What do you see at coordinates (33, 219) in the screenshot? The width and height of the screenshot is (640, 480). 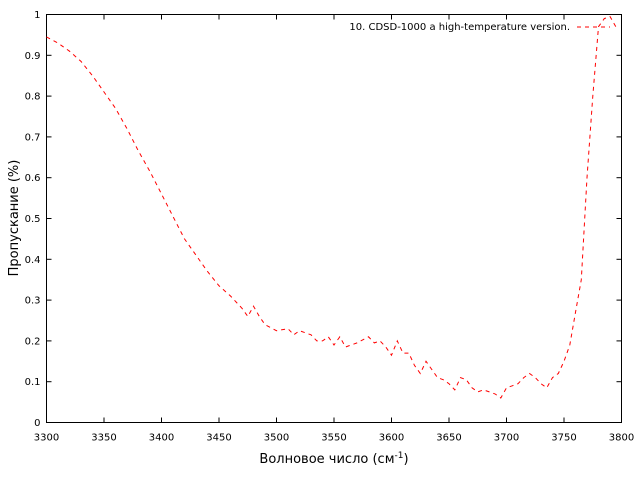 I see `y-tick-label: 0.5` at bounding box center [33, 219].